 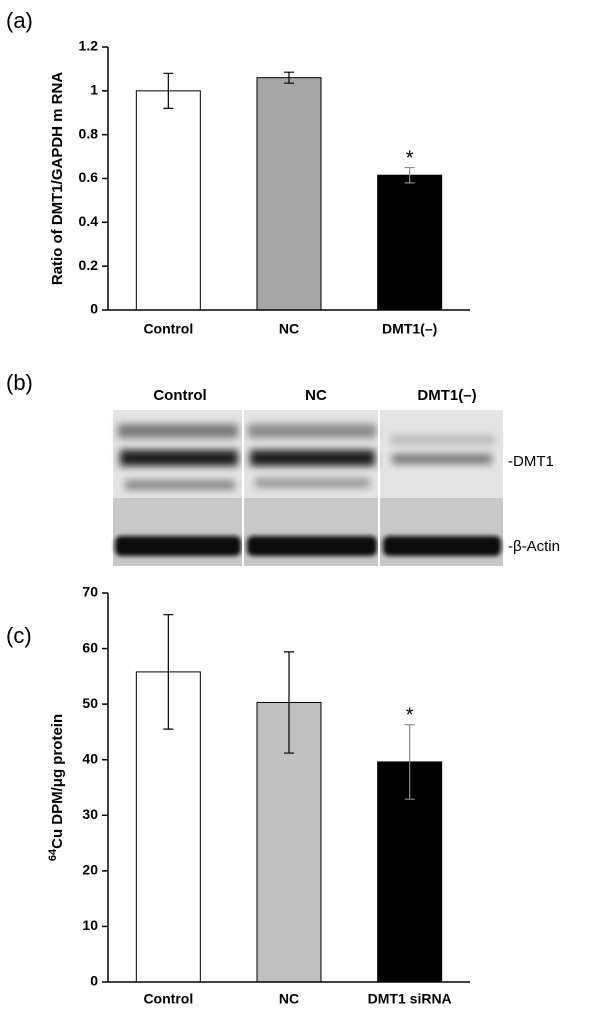 I want to click on y-axis-label: Ratio of DMT1/GAPDH m RNA, so click(x=57, y=179).